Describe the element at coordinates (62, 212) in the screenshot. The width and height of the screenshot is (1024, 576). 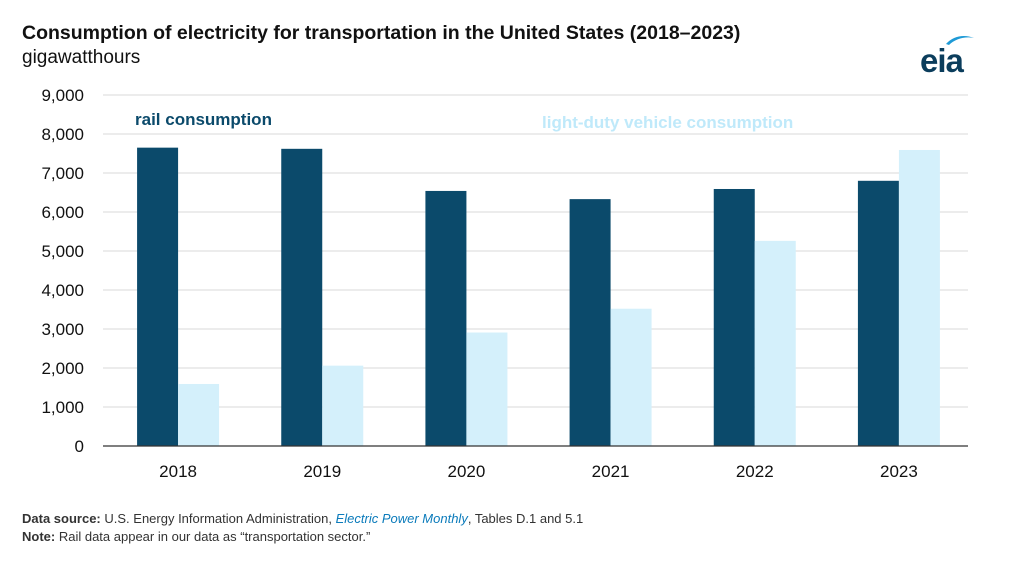
I see `y-tick-label: 6,000` at that location.